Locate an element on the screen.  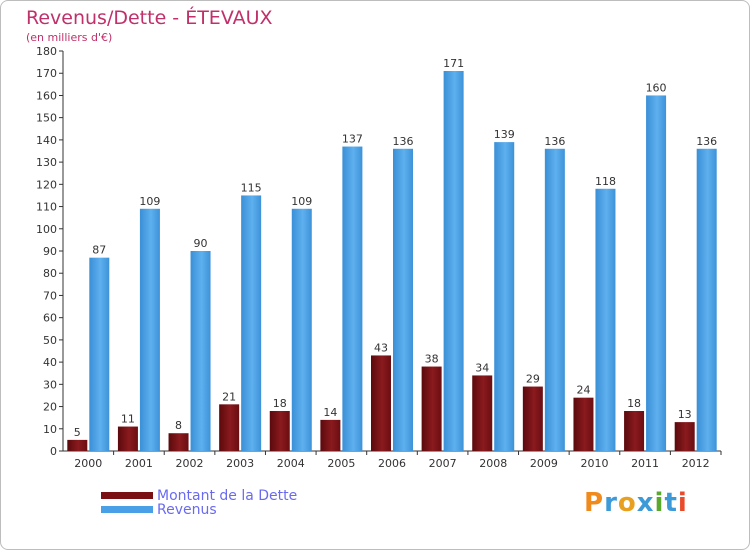
data-label-dette: 38 is located at coordinates (432, 359).